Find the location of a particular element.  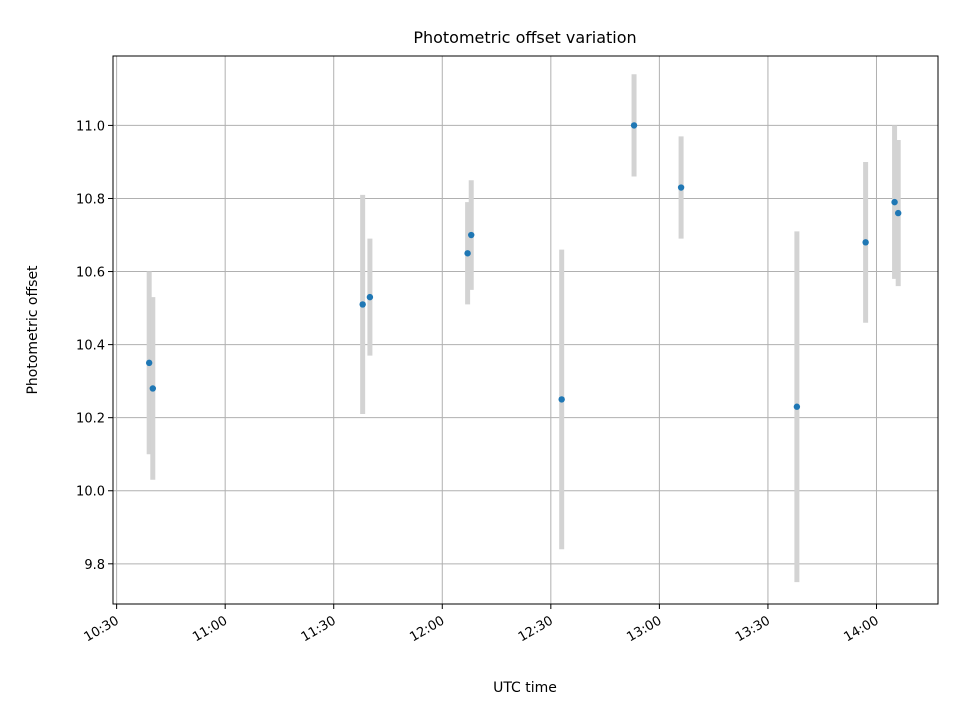

x-tick-label: 13:30 is located at coordinates (753, 629).